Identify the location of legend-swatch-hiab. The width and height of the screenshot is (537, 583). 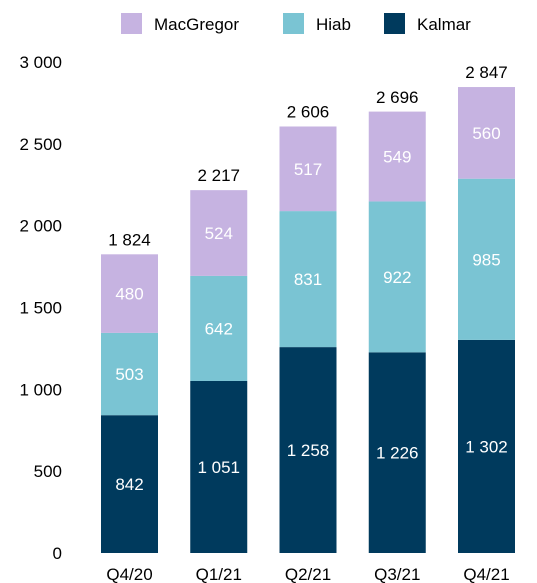
(293, 23).